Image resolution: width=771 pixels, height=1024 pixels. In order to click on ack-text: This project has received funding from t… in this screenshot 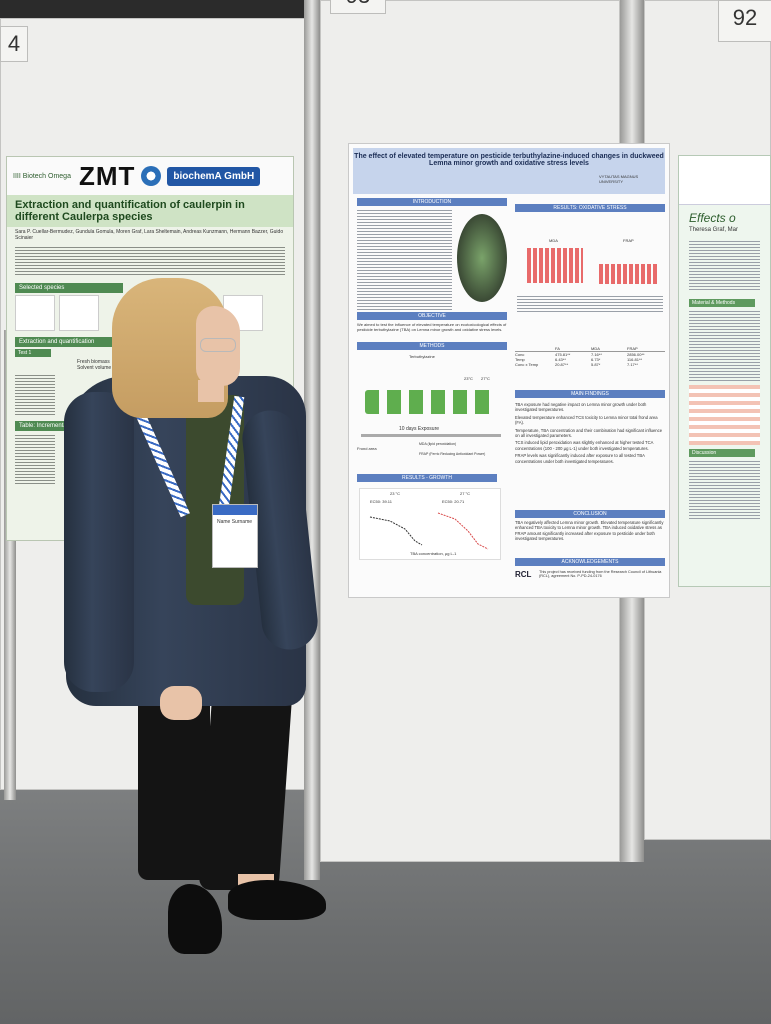, I will do `click(600, 574)`.